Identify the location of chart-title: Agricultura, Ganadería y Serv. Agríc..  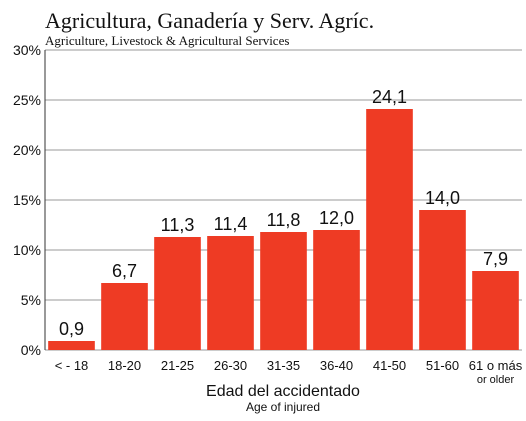
(209, 20).